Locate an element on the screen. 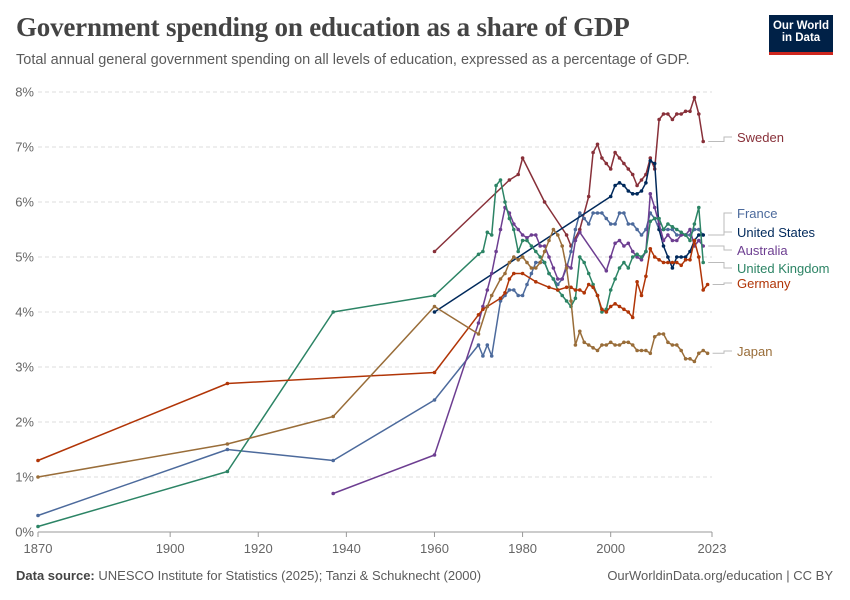 Image resolution: width=850 pixels, height=600 pixels. owid-logo: Our World in Data is located at coordinates (801, 35).